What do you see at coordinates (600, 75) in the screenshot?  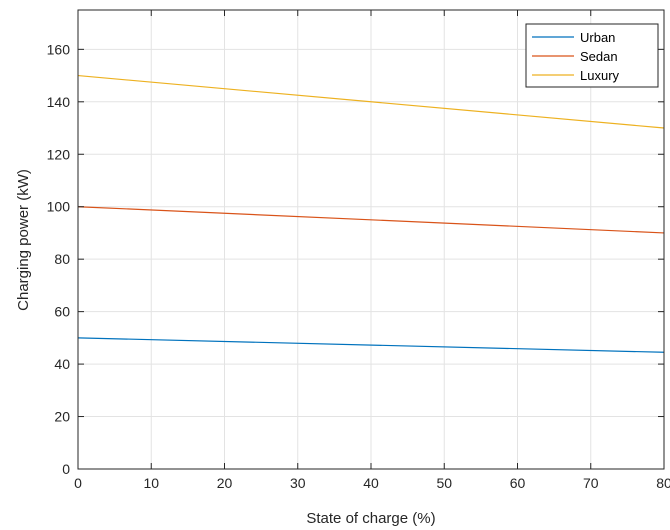 I see `legend-label-luxury: Luxury` at bounding box center [600, 75].